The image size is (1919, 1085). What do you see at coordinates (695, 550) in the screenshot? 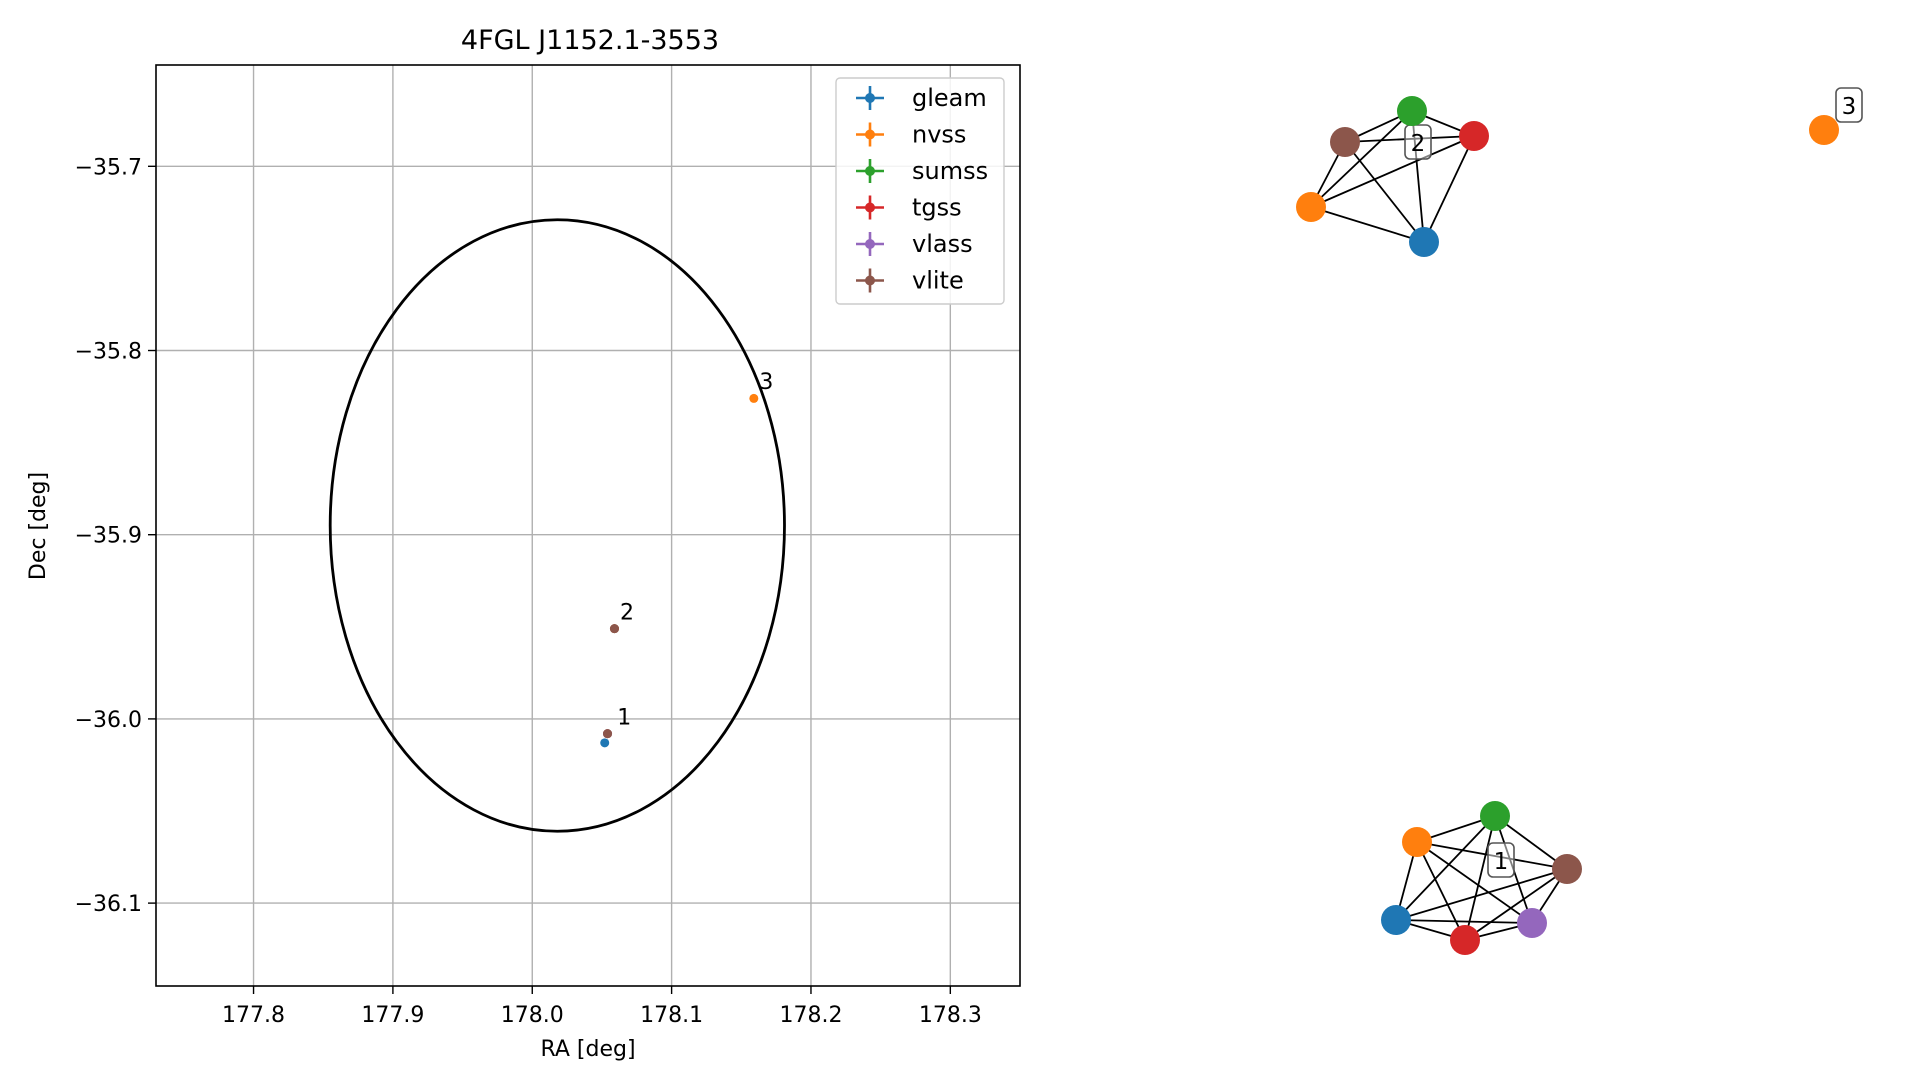
I see `point-annotations: 1 2 3` at bounding box center [695, 550].